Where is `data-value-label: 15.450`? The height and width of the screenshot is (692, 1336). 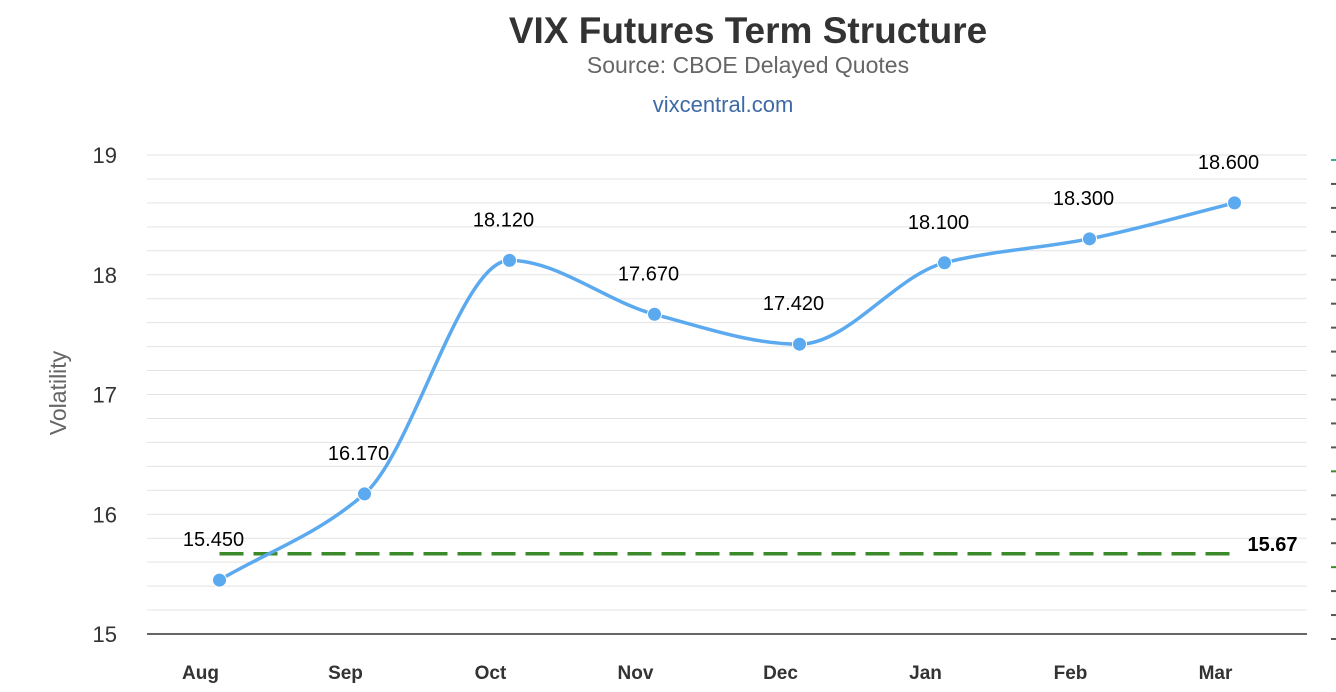 data-value-label: 15.450 is located at coordinates (213, 540).